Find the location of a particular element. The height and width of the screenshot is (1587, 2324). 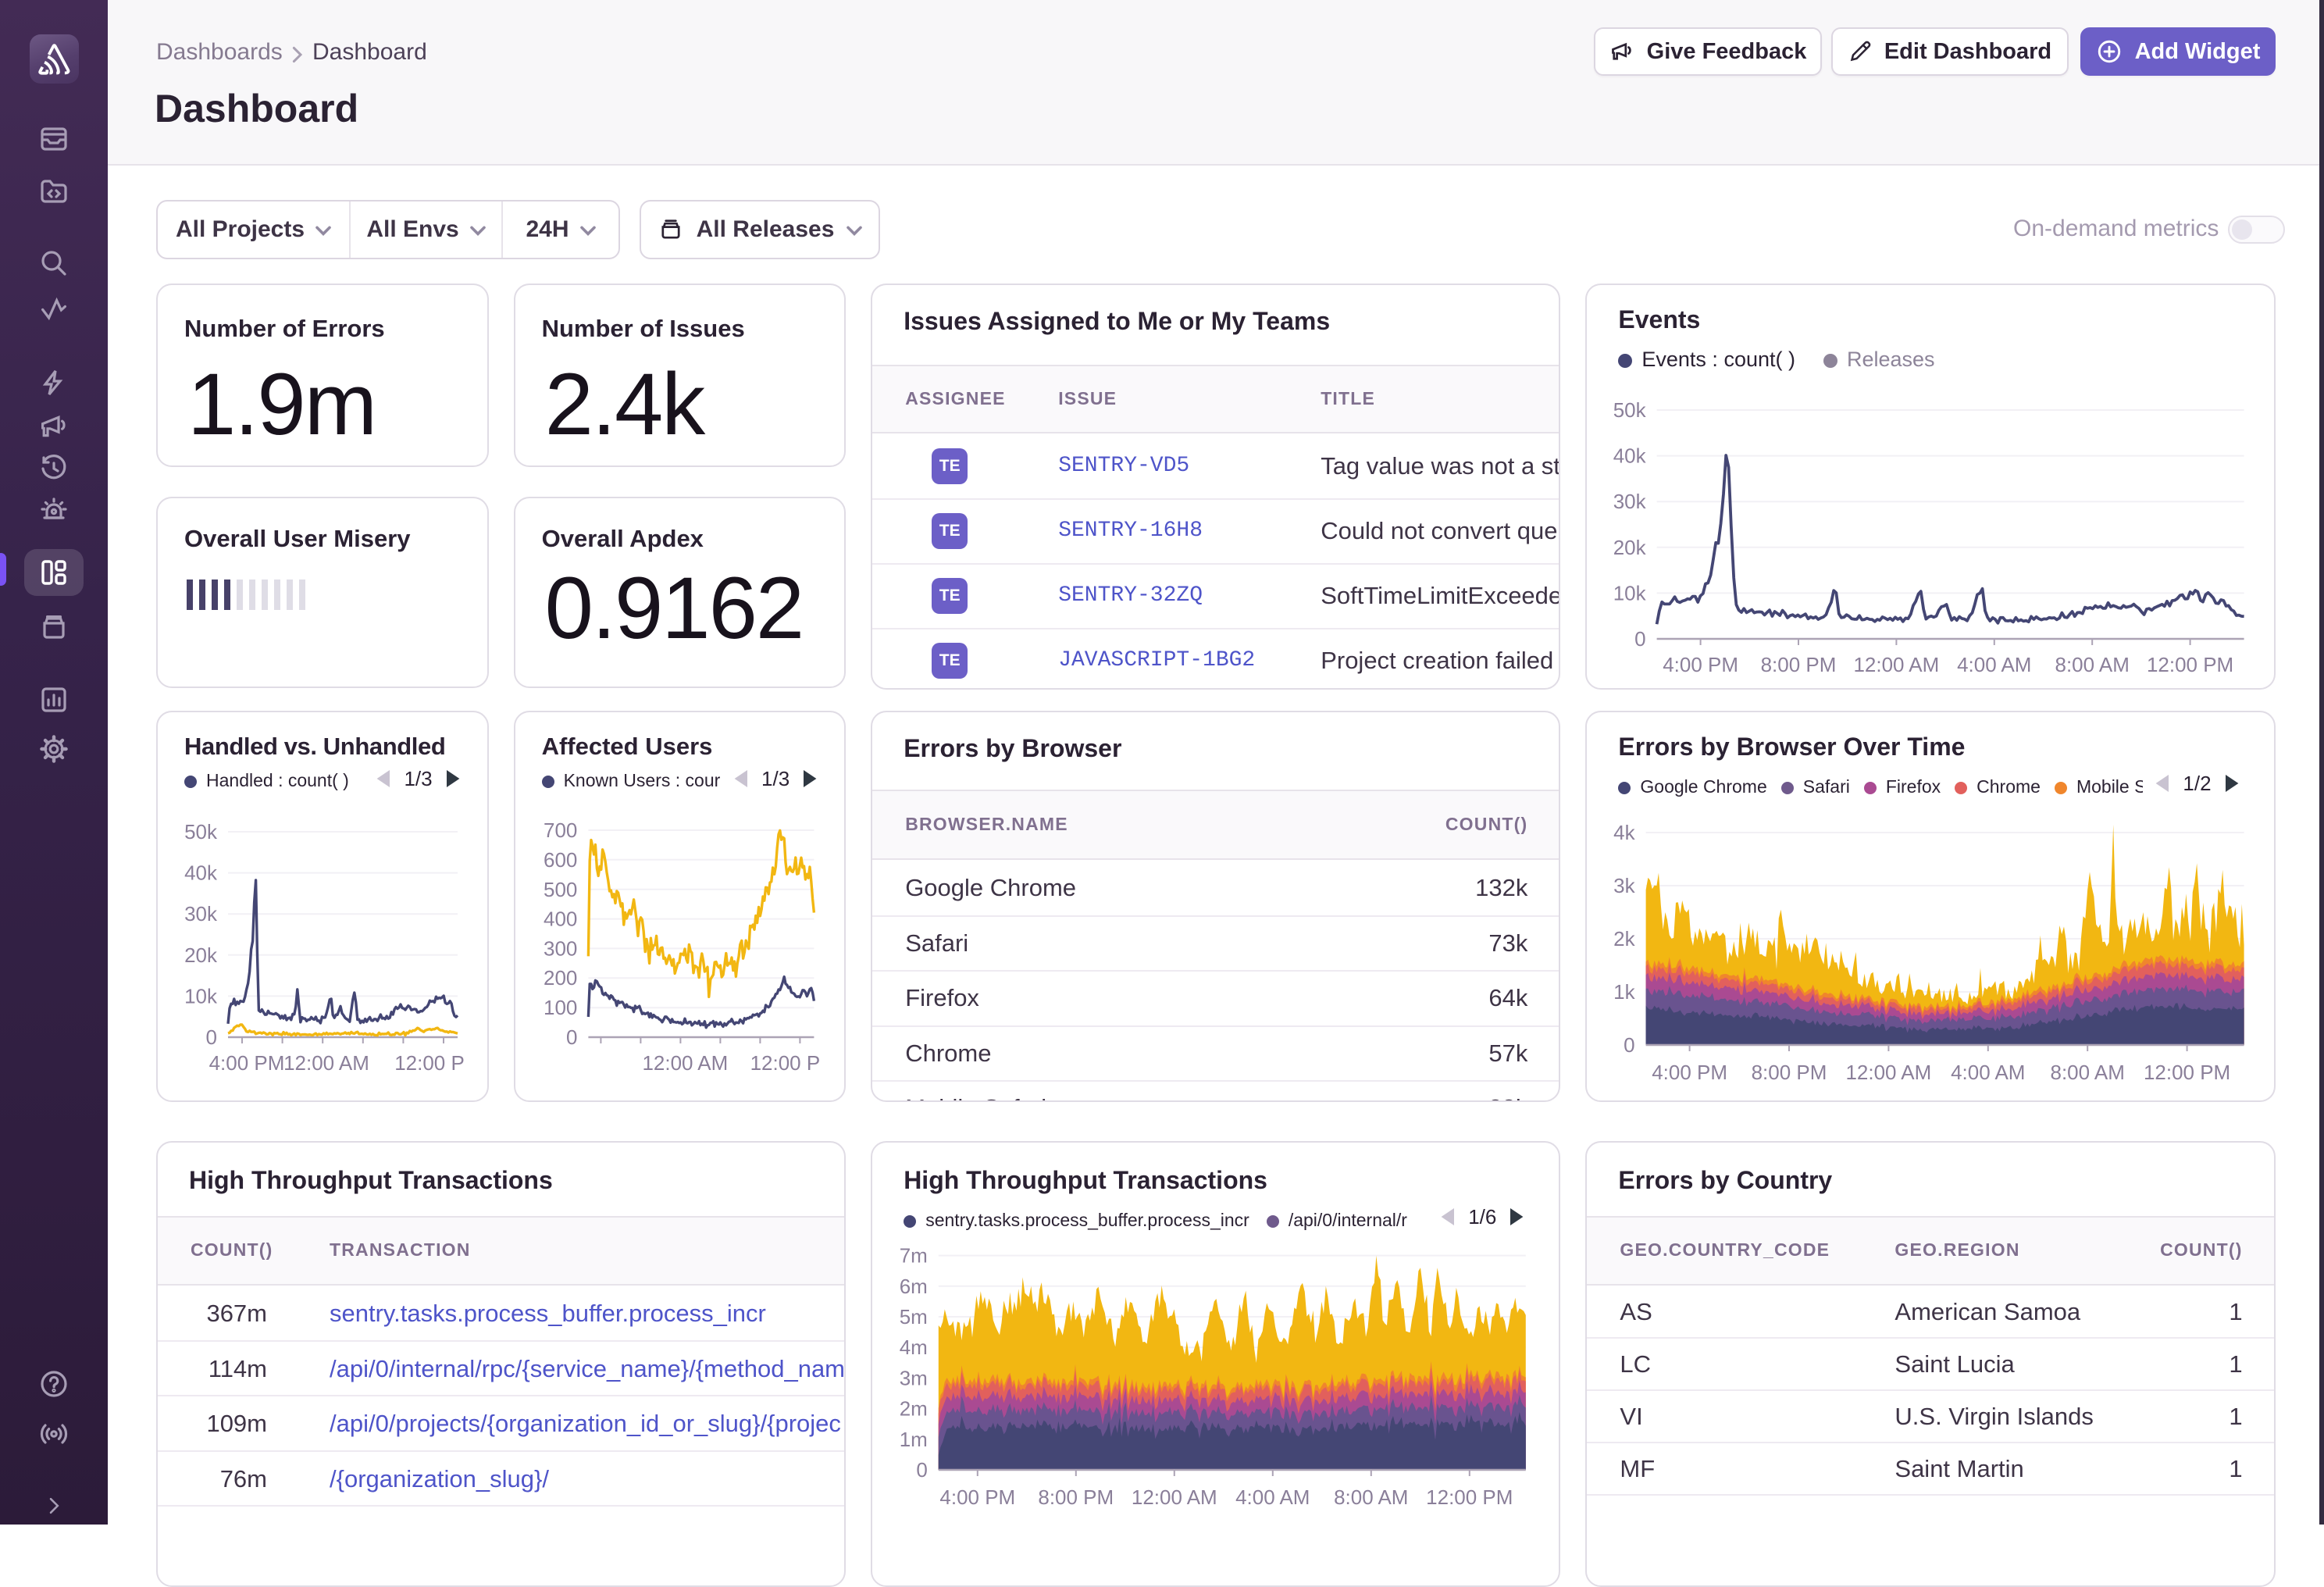

svg-text: 400 is located at coordinates (560, 919).